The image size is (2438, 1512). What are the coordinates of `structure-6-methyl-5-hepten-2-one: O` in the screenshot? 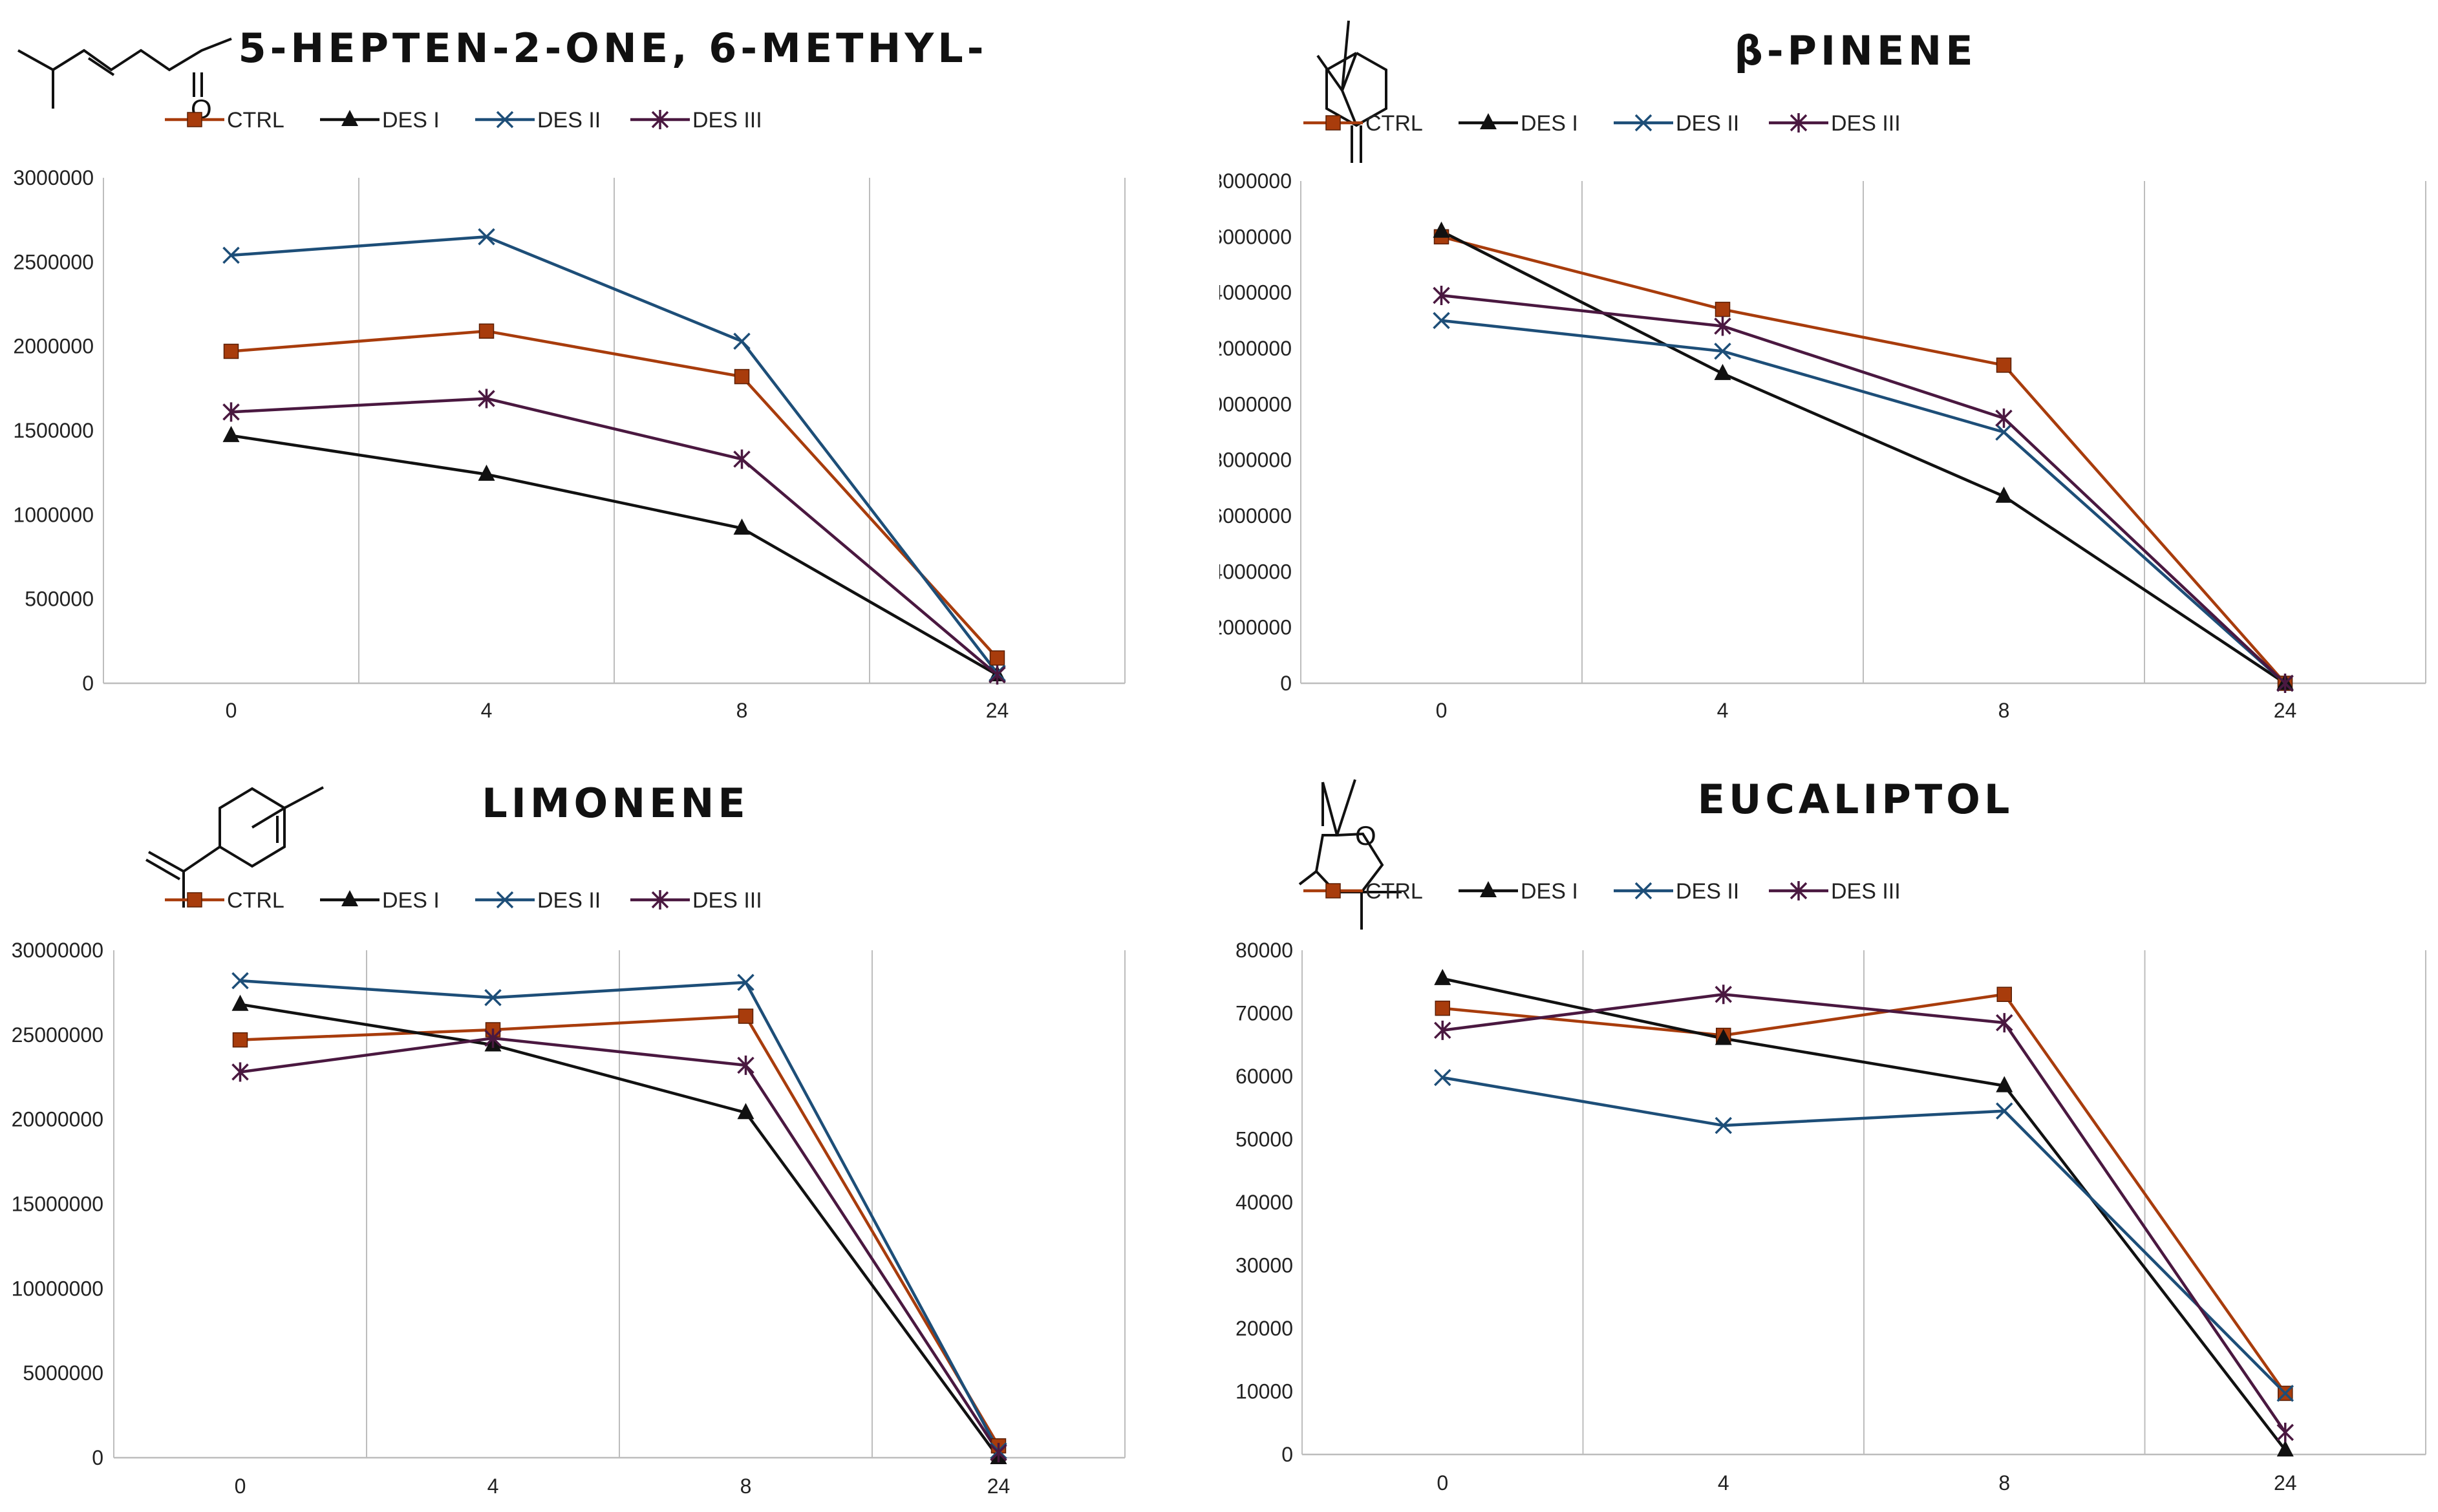 It's located at (124, 80).